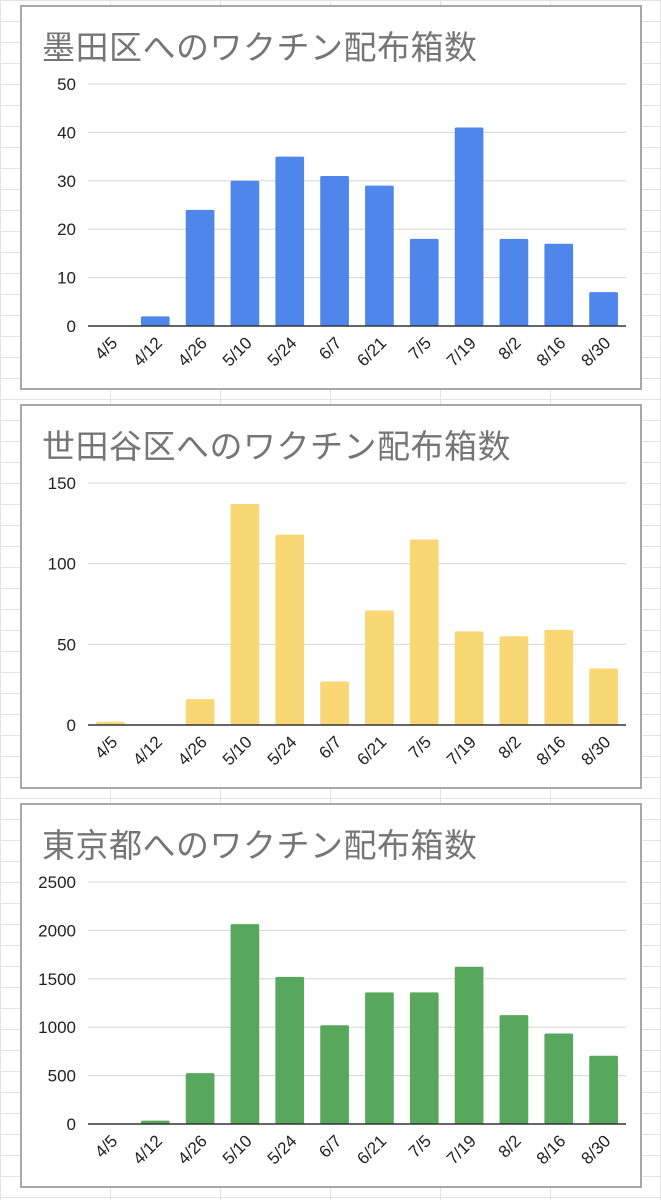 The width and height of the screenshot is (661, 1200). What do you see at coordinates (62, 483) in the screenshot?
I see `y-tick-label: 150` at bounding box center [62, 483].